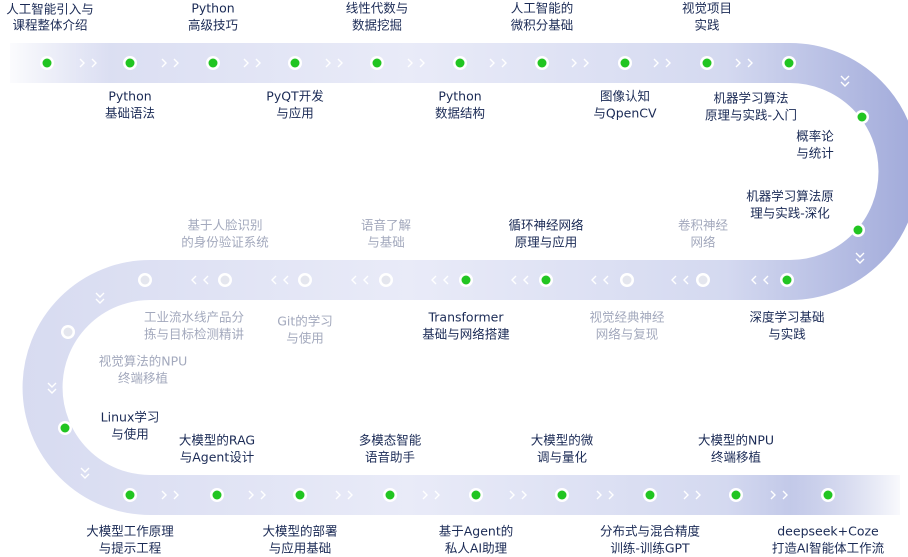 This screenshot has height=557, width=908. Describe the element at coordinates (386, 225) in the screenshot. I see `node-label: 语音了解` at that location.